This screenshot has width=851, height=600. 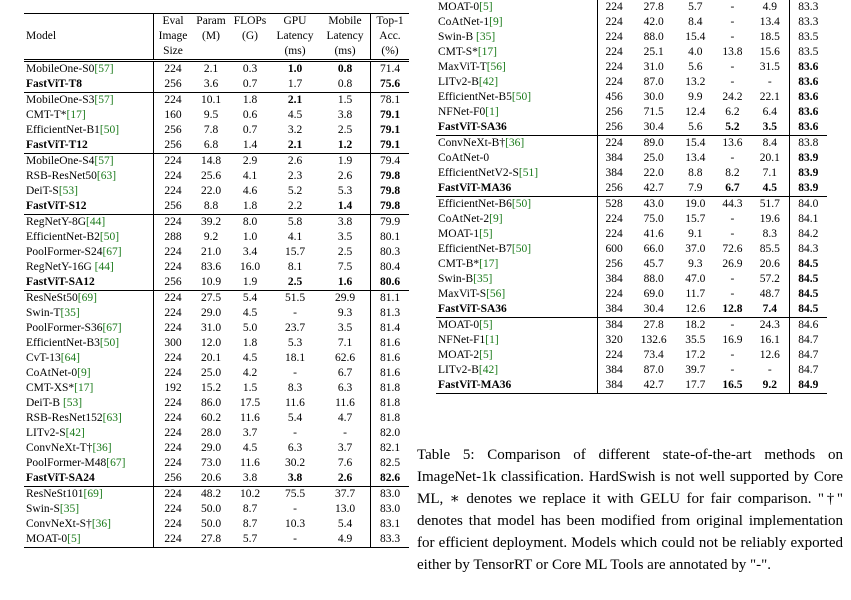 I want to click on param-cell: 12.0, so click(x=211, y=343).